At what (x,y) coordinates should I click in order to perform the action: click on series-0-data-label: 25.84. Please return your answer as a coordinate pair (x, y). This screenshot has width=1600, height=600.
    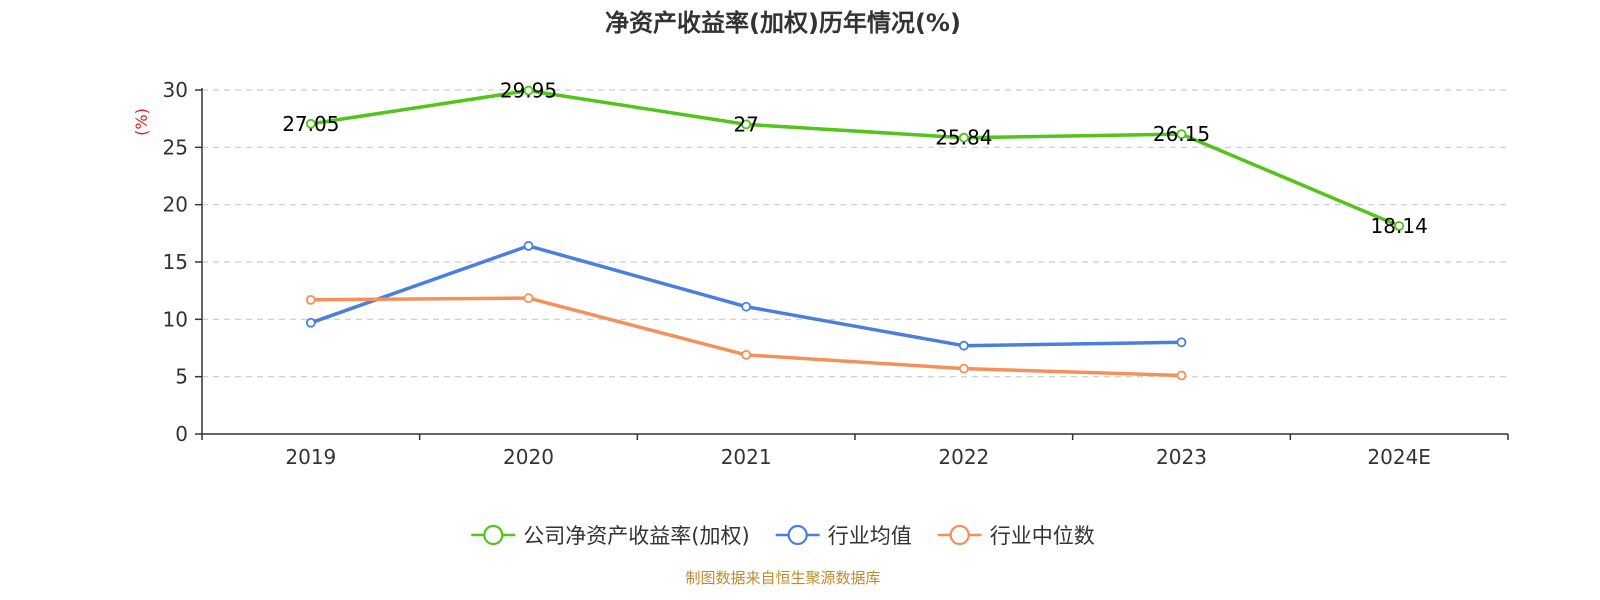
    Looking at the image, I should click on (963, 138).